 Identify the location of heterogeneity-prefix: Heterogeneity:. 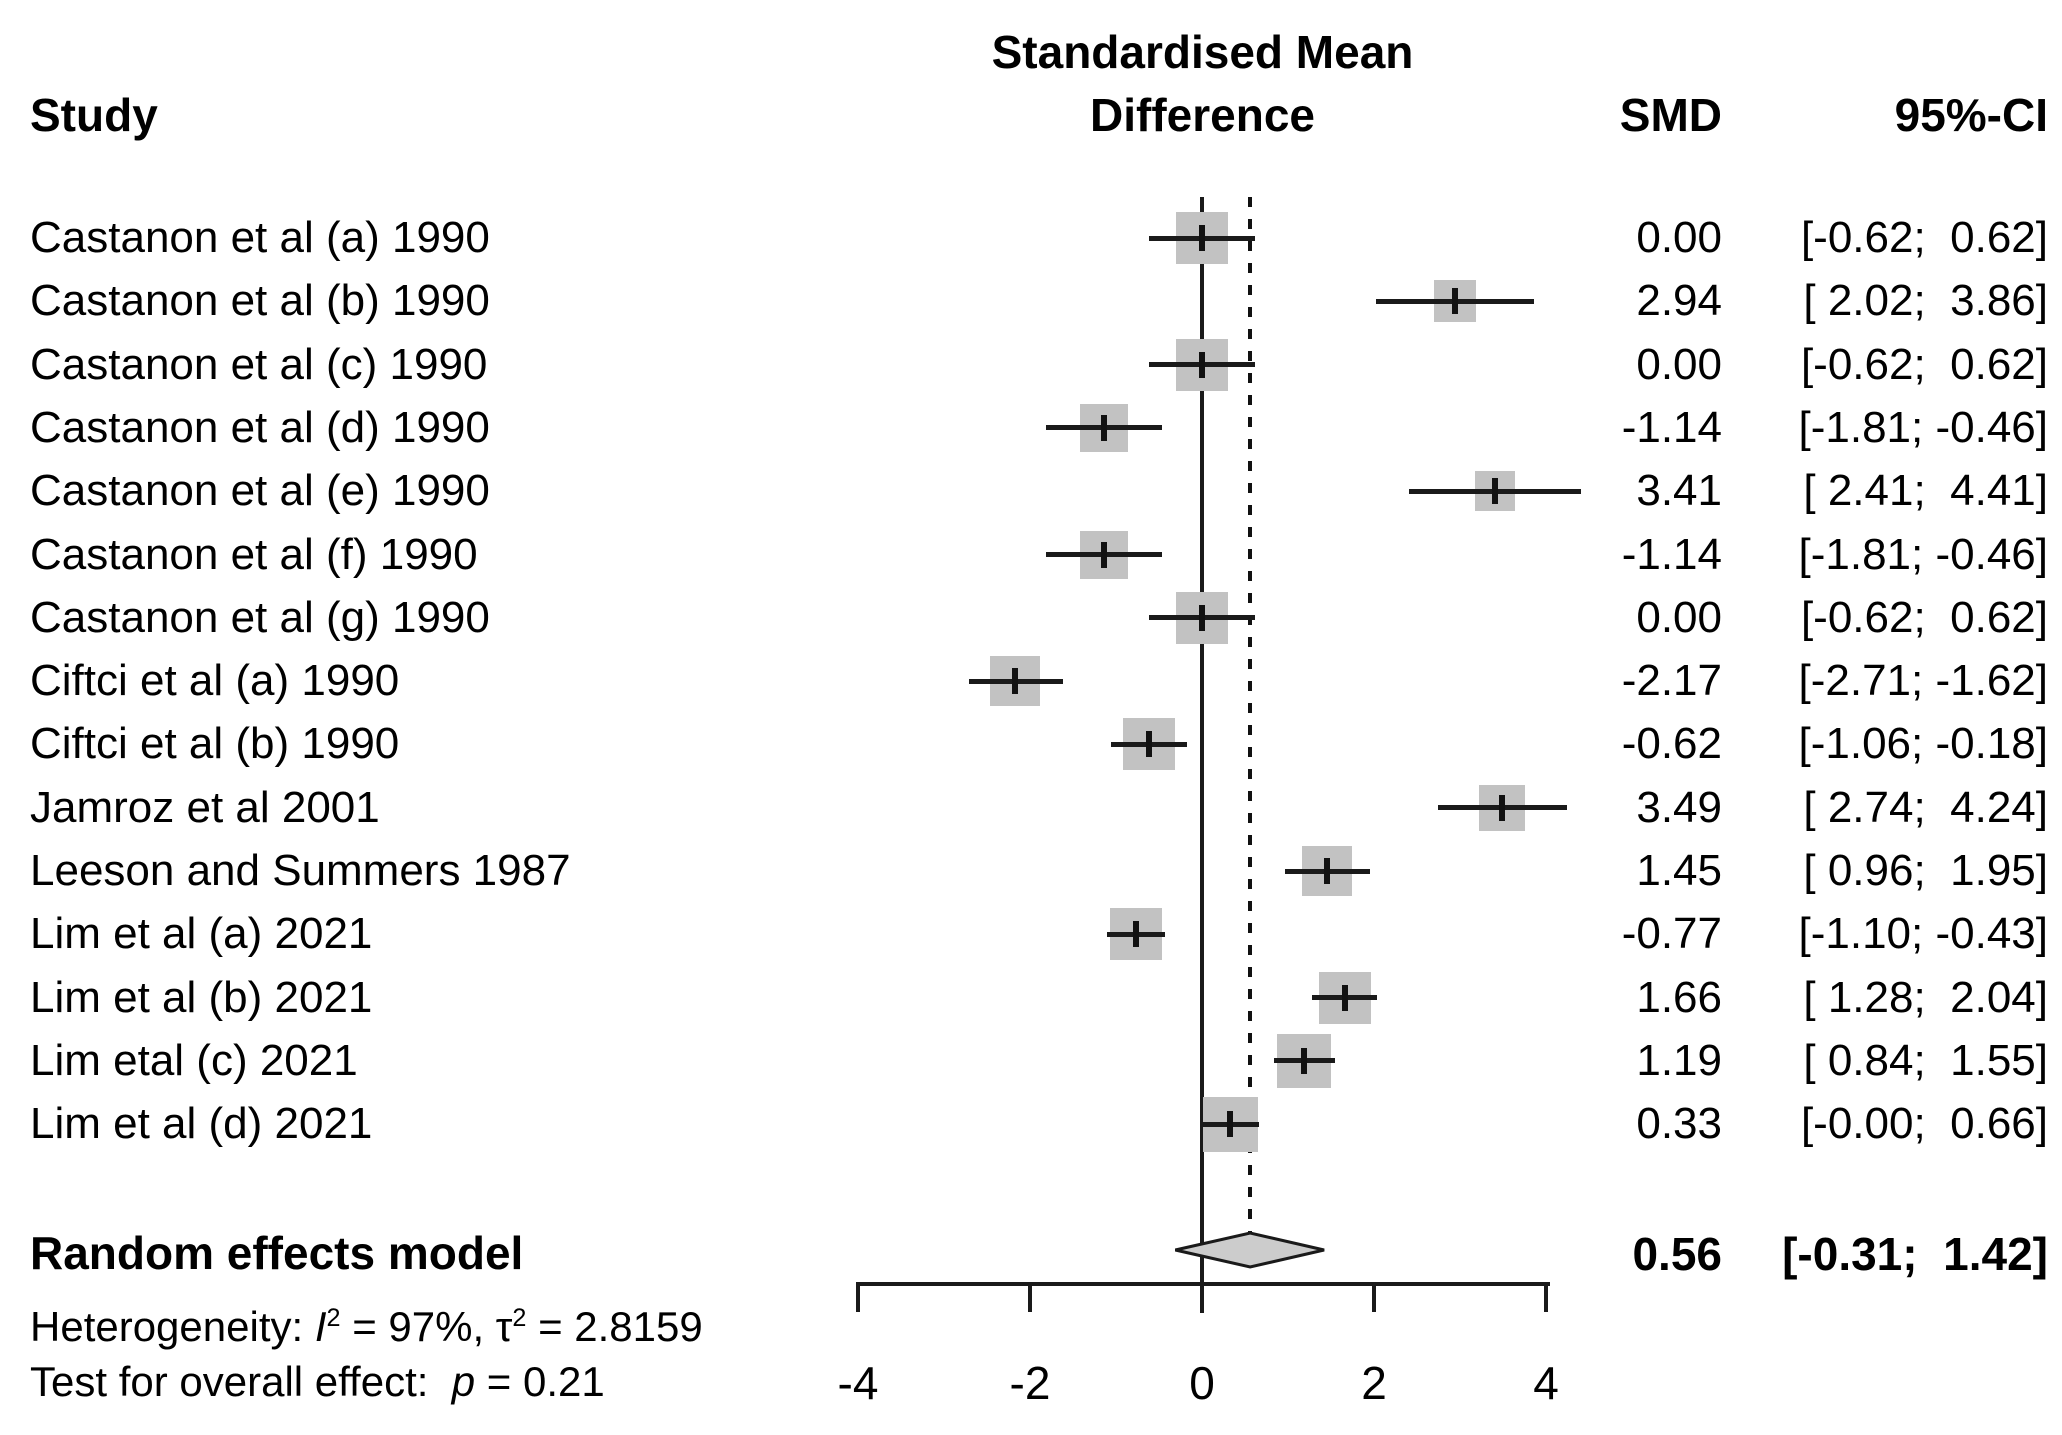
(172, 1326).